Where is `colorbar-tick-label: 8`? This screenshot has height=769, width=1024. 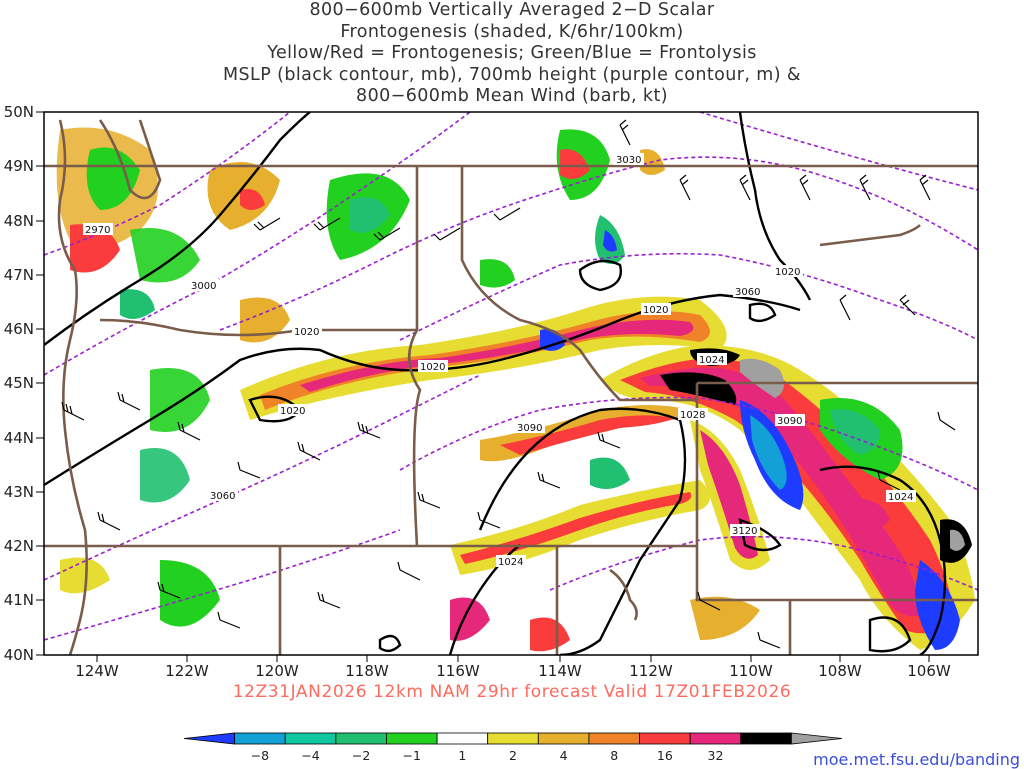 colorbar-tick-label: 8 is located at coordinates (614, 755).